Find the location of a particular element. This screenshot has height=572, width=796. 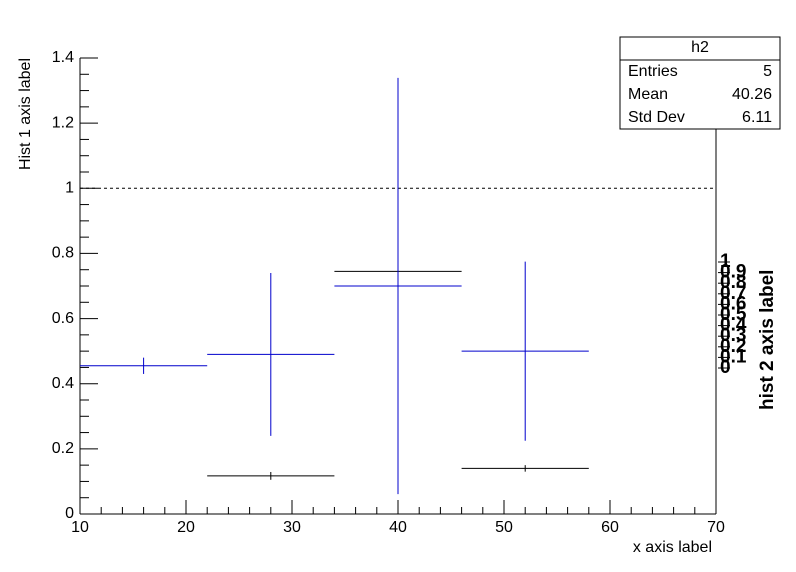

stats-value: 5 is located at coordinates (767, 71).